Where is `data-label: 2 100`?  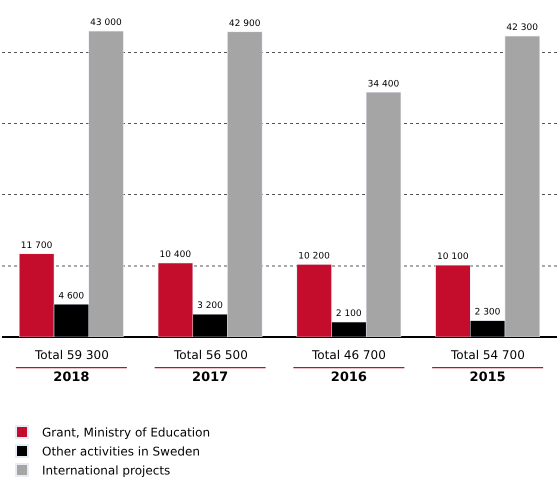
data-label: 2 100 is located at coordinates (349, 314).